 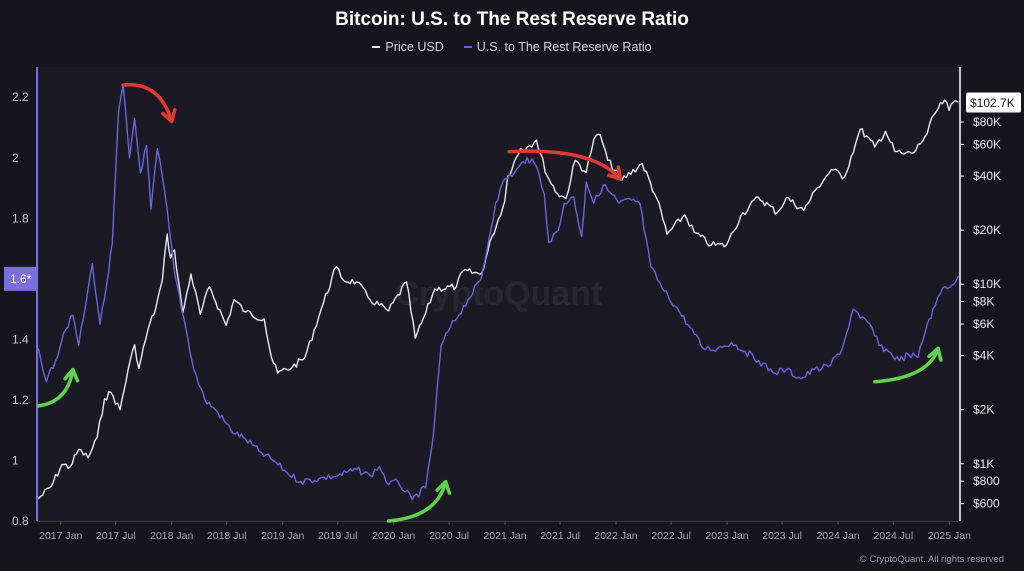 I want to click on x-tick-label: 2020 Jul, so click(x=449, y=536).